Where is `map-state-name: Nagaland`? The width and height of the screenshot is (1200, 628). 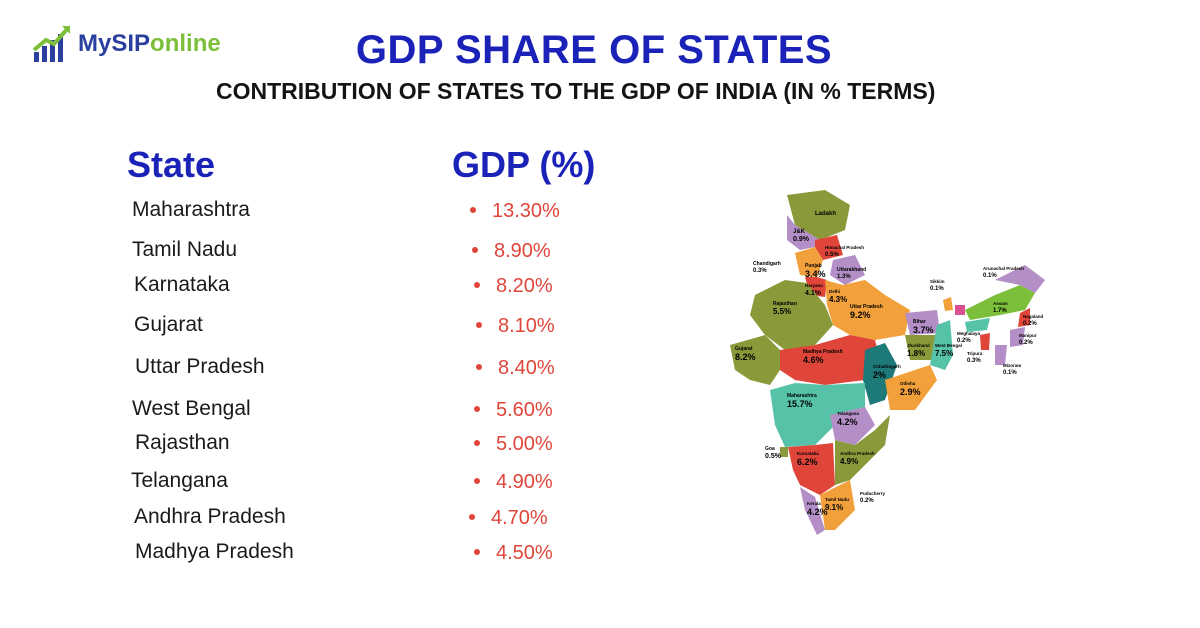 map-state-name: Nagaland is located at coordinates (1033, 316).